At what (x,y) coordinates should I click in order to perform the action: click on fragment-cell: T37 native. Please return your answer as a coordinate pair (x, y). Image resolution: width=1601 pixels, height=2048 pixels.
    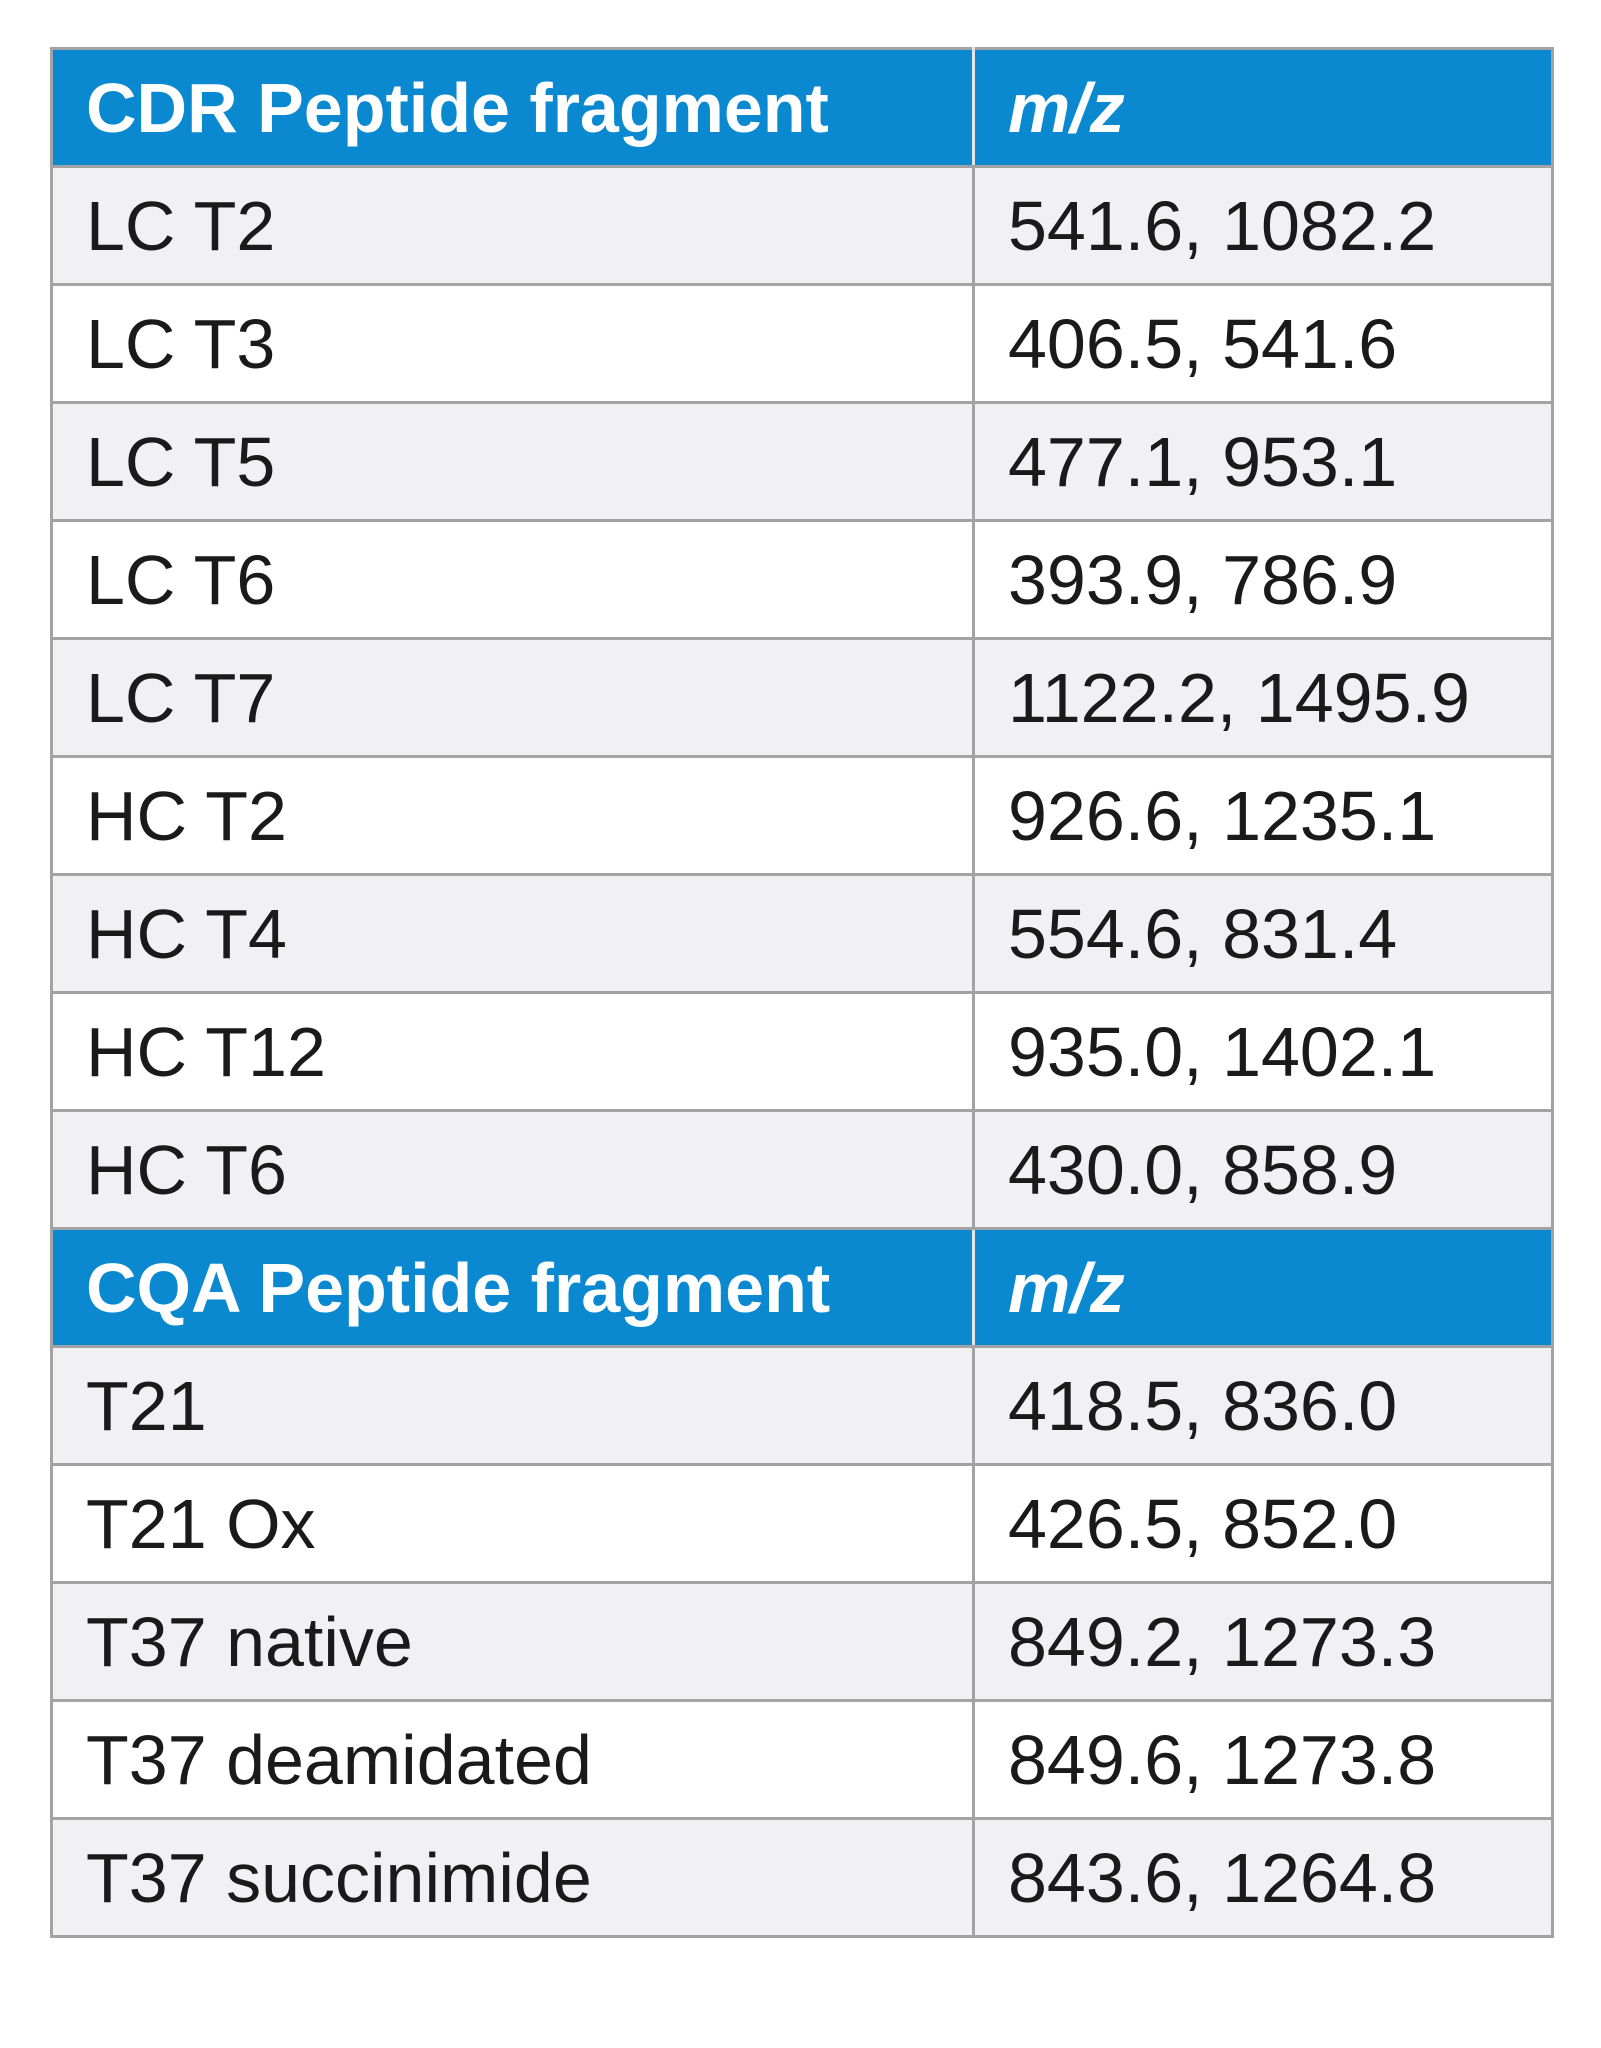
    Looking at the image, I should click on (512, 1641).